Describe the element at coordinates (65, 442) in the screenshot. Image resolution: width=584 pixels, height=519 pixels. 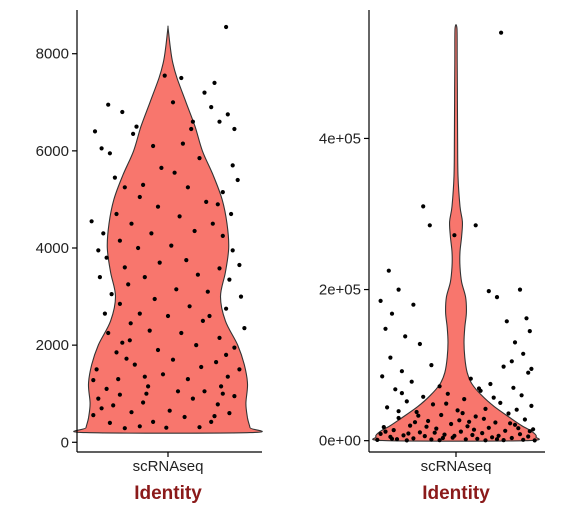
I see `y-tick-label: 0` at that location.